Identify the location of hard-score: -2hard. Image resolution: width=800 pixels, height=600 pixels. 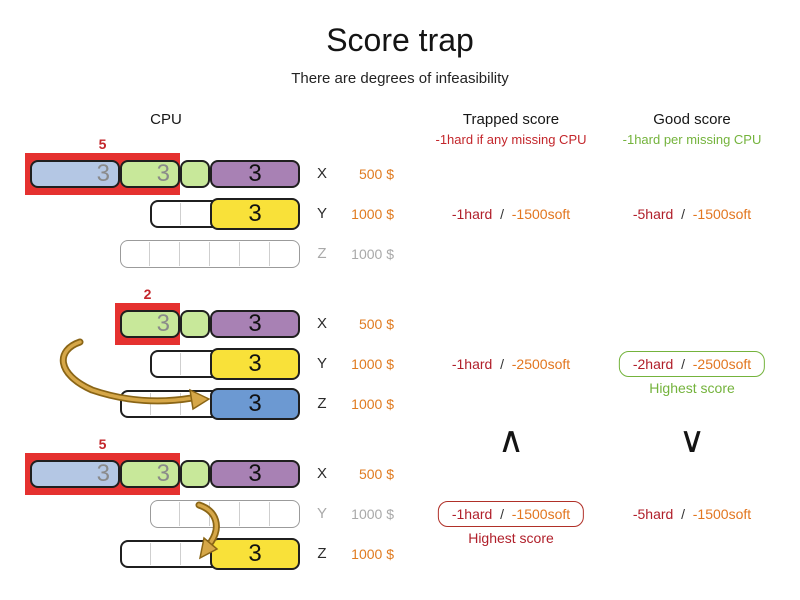
(653, 364).